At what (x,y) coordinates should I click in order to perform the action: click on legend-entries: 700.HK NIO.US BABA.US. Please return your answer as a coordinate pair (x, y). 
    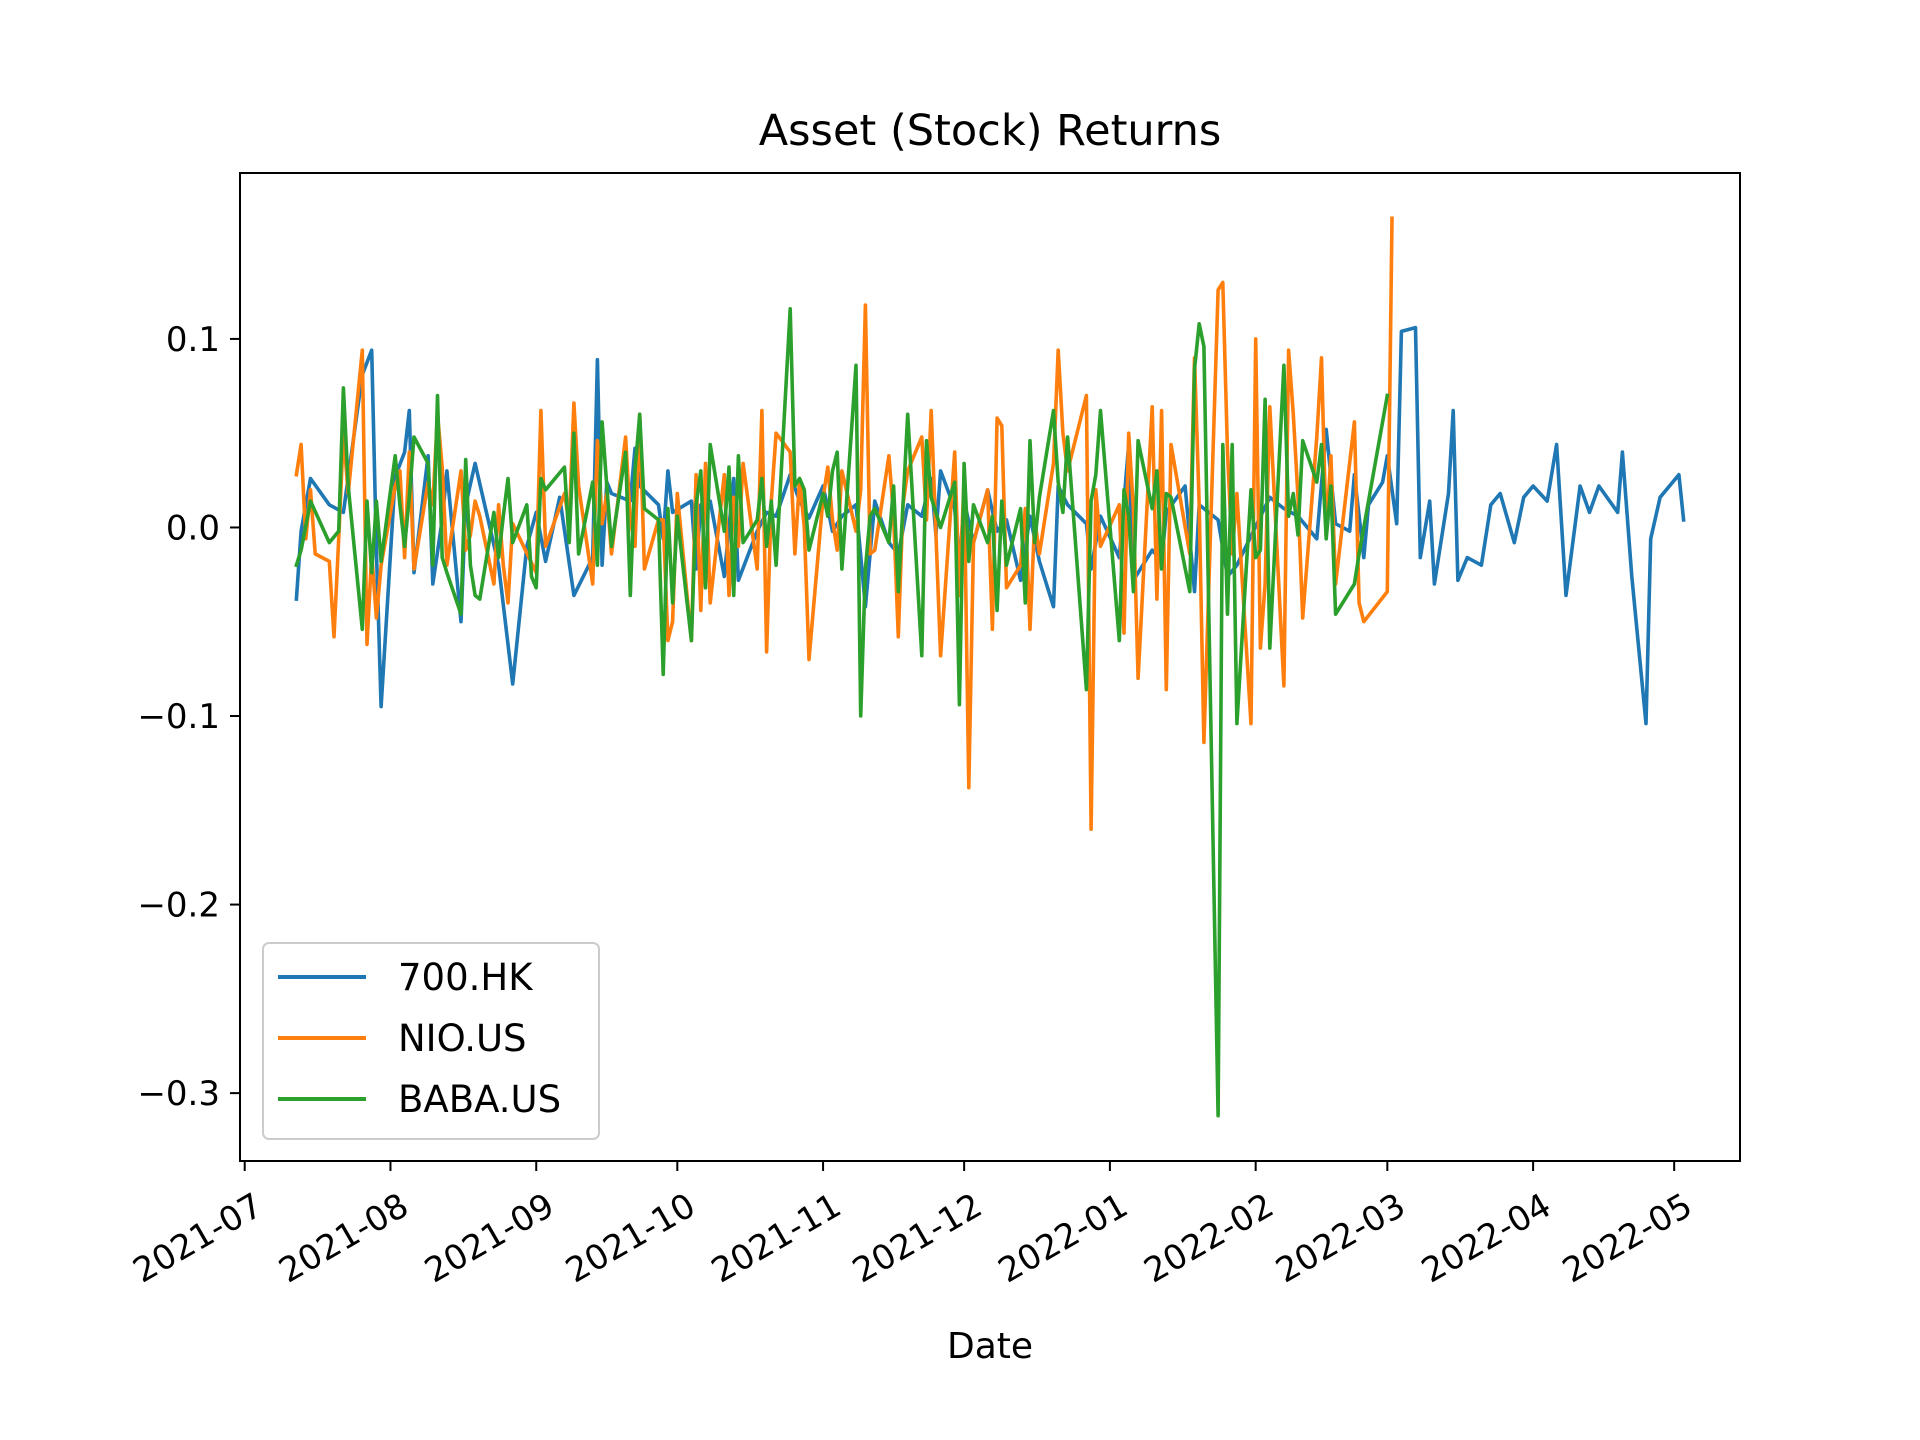
    Looking at the image, I should click on (419, 1038).